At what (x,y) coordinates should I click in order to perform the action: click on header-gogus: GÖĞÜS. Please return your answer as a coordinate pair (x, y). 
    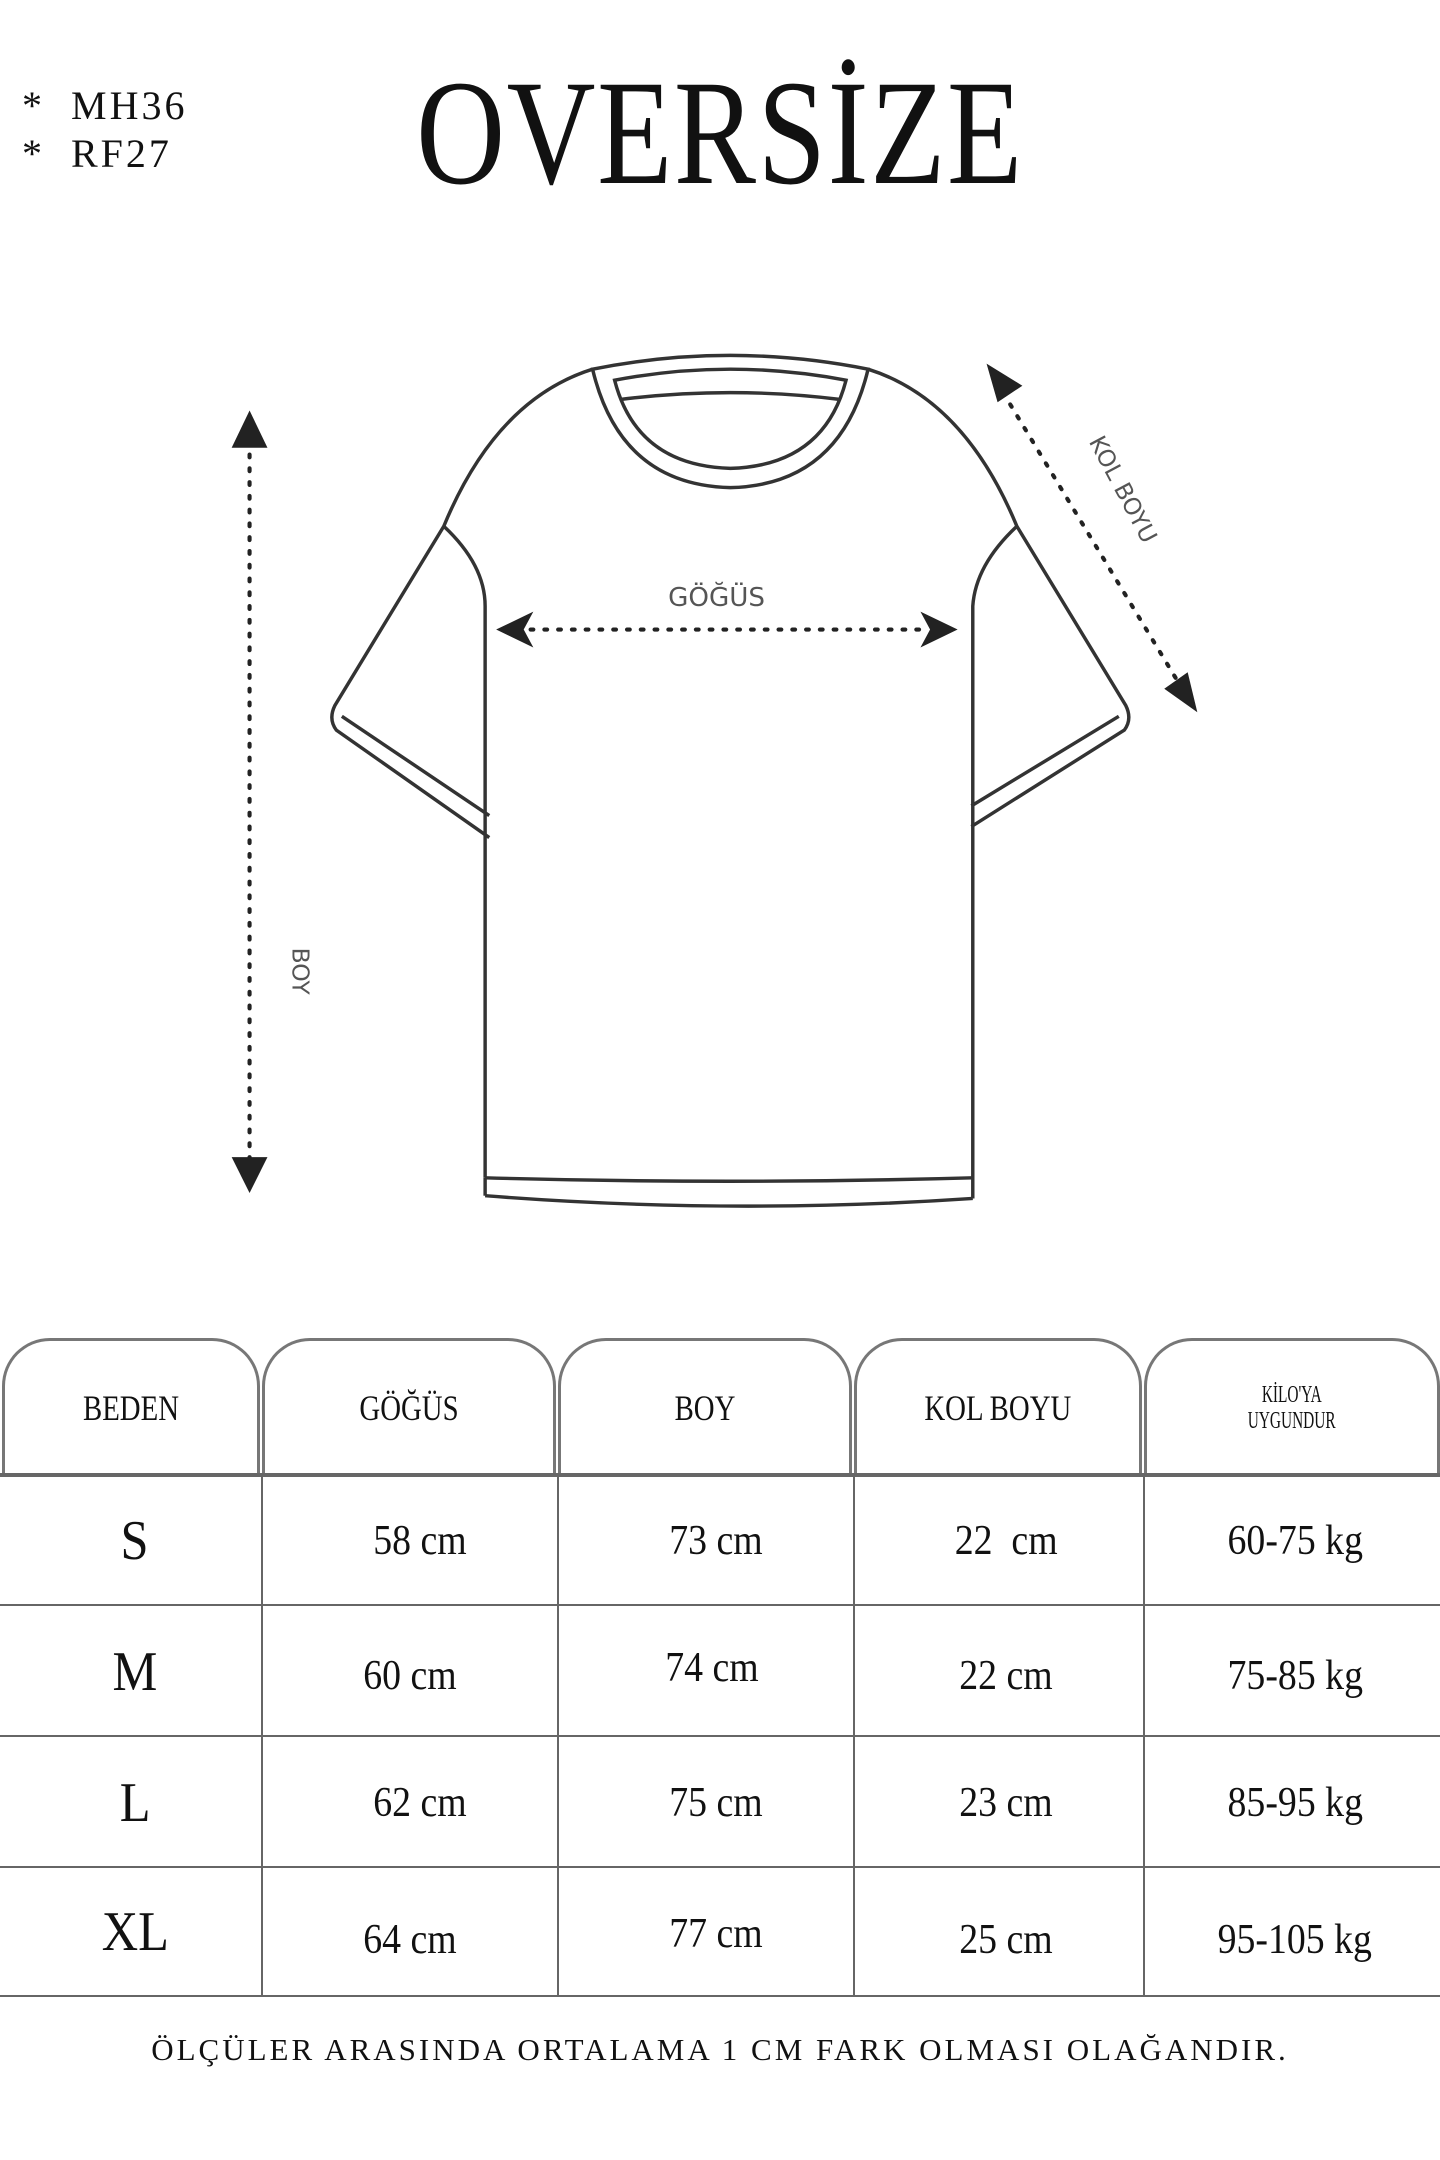
    Looking at the image, I should click on (409, 1406).